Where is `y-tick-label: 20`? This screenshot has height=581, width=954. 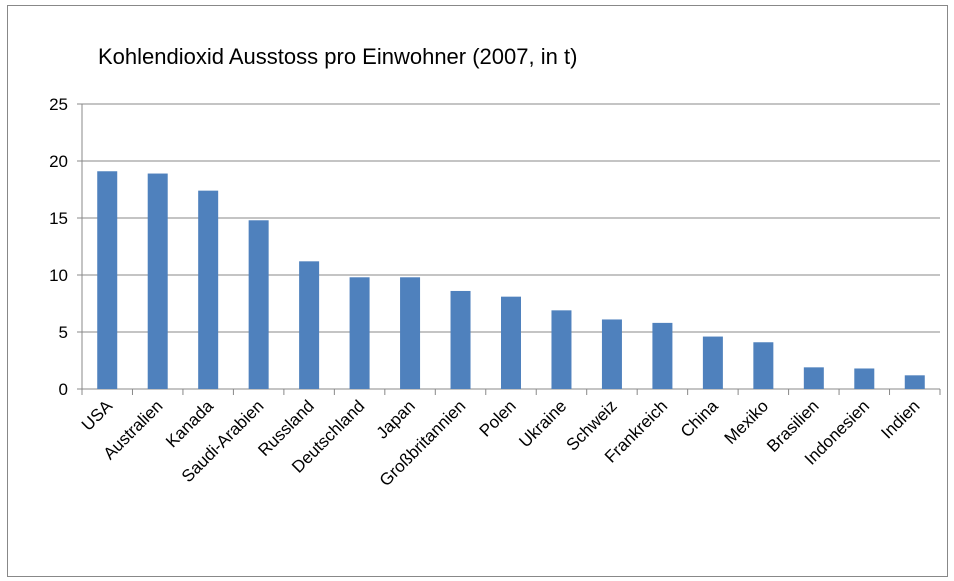 y-tick-label: 20 is located at coordinates (58, 161).